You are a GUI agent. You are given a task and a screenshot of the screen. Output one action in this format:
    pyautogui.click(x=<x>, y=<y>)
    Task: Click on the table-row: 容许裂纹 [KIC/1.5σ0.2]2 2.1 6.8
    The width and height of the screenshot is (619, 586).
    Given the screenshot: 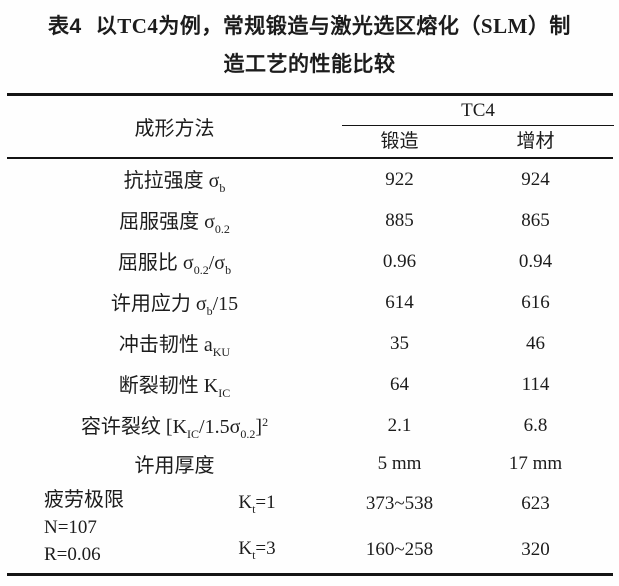 What is the action you would take?
    pyautogui.click(x=310, y=425)
    